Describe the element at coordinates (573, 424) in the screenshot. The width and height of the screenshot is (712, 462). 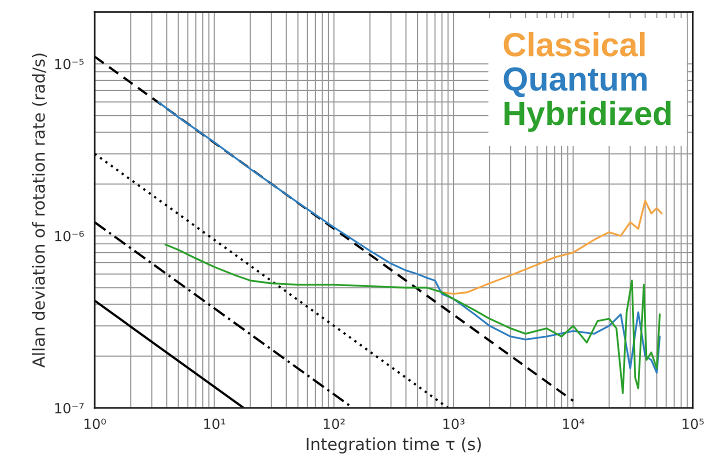
I see `x-tick-label: 10⁴` at that location.